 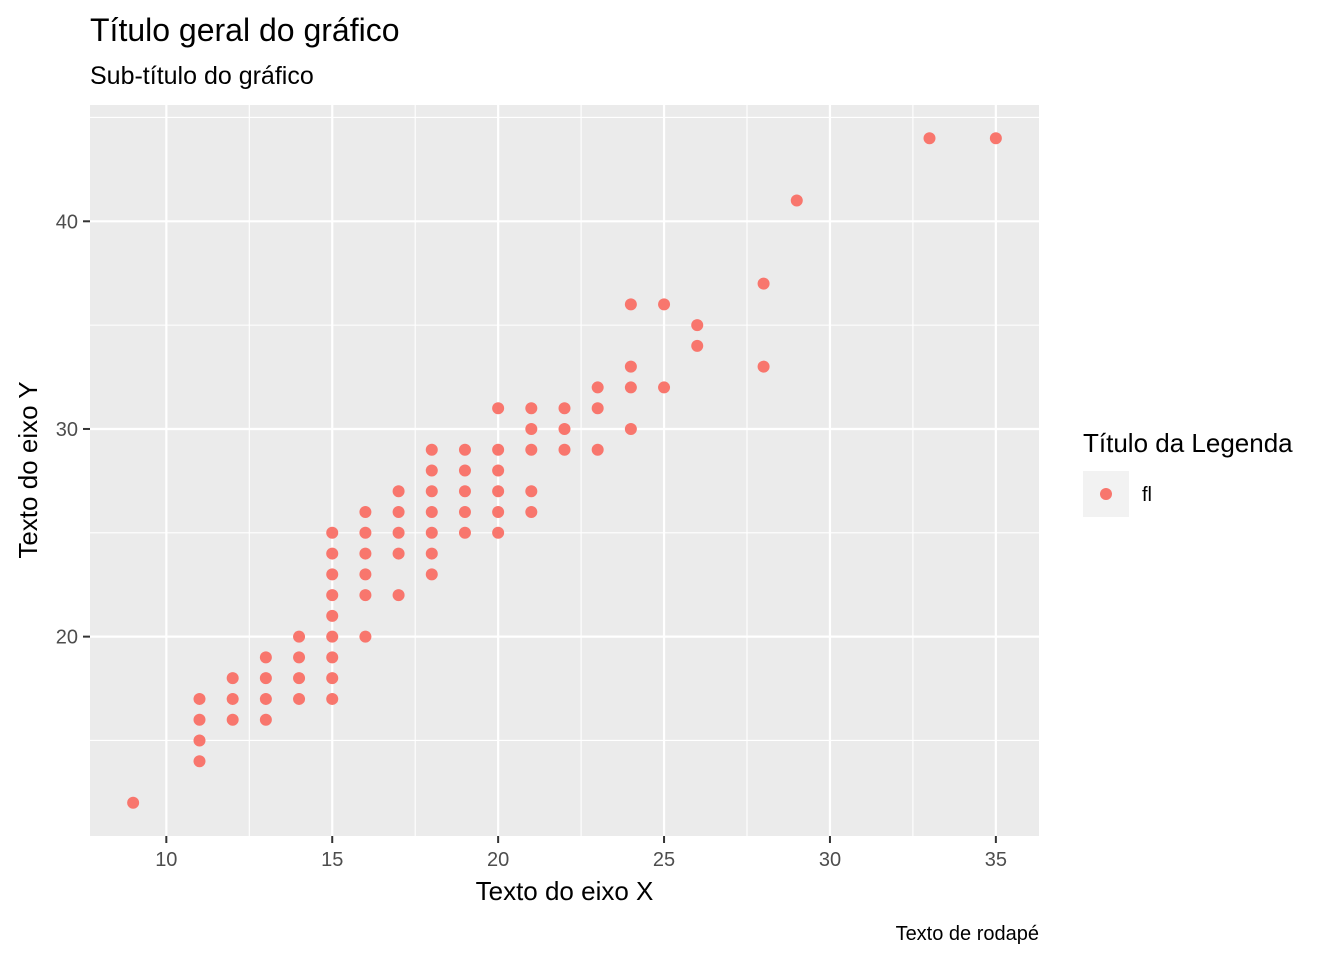 What do you see at coordinates (332, 860) in the screenshot?
I see `x-tick-label: 15` at bounding box center [332, 860].